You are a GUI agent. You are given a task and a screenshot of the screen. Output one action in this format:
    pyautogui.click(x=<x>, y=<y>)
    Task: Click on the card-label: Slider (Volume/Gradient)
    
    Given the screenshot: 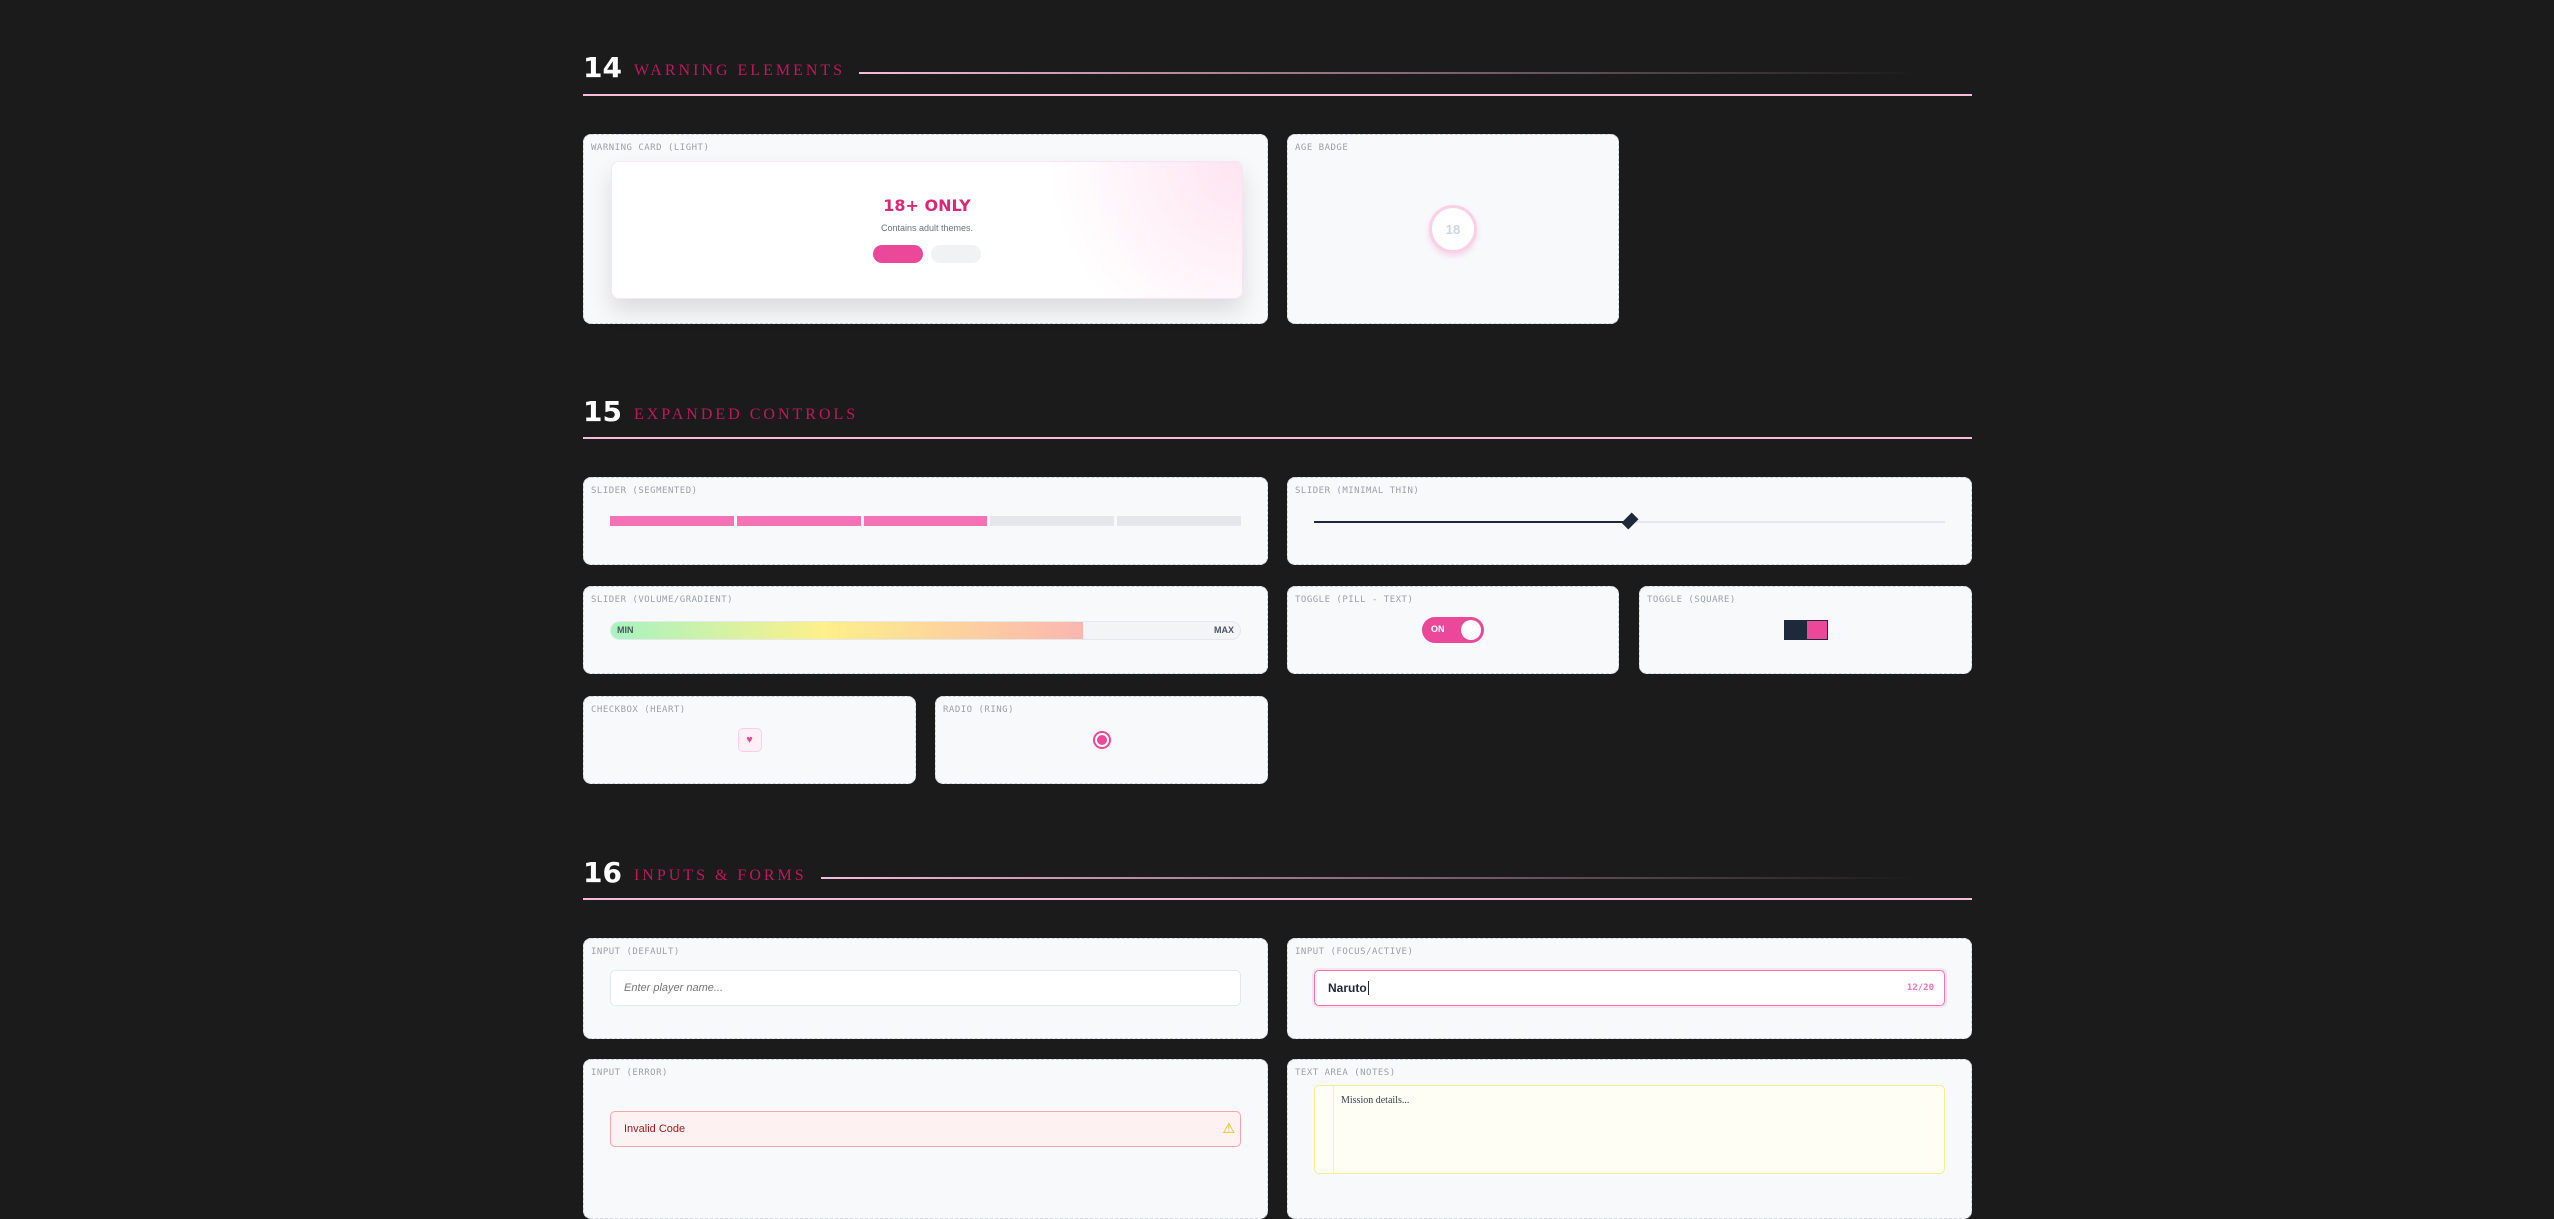 What is the action you would take?
    pyautogui.click(x=662, y=600)
    